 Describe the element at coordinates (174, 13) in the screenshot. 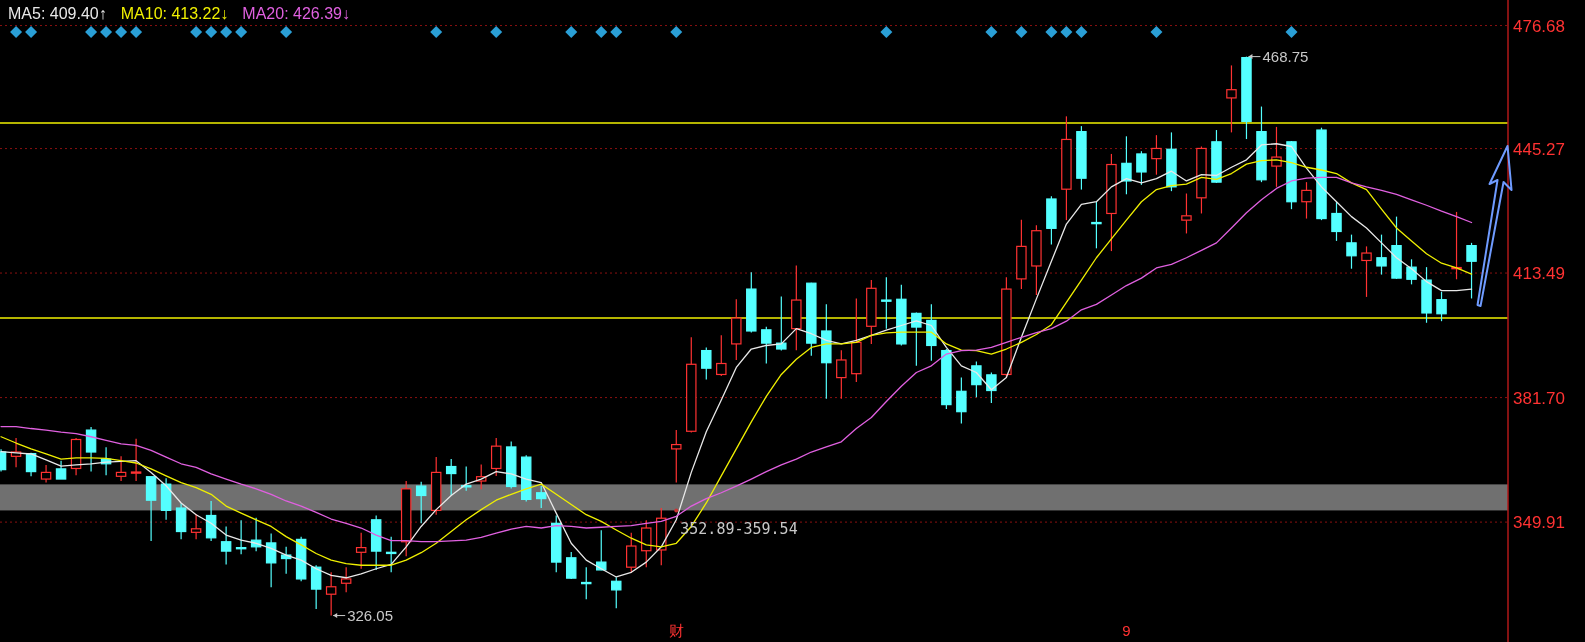

I see `text: MA10: 413.22↓` at that location.